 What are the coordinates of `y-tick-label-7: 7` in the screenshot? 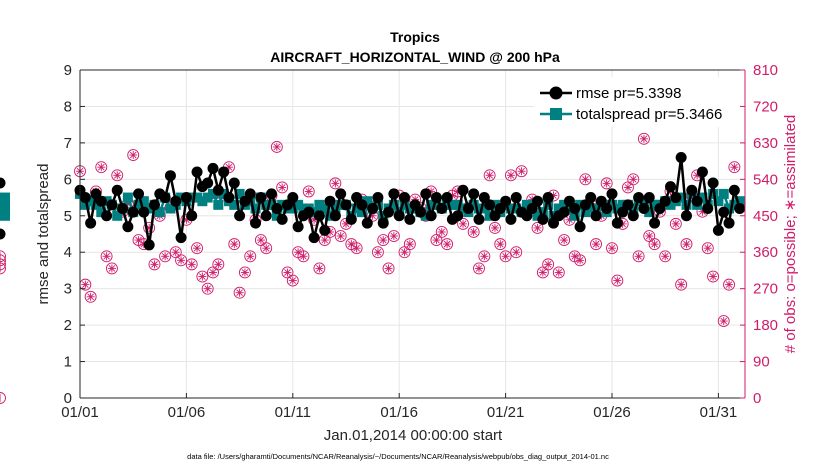 It's located at (68, 143).